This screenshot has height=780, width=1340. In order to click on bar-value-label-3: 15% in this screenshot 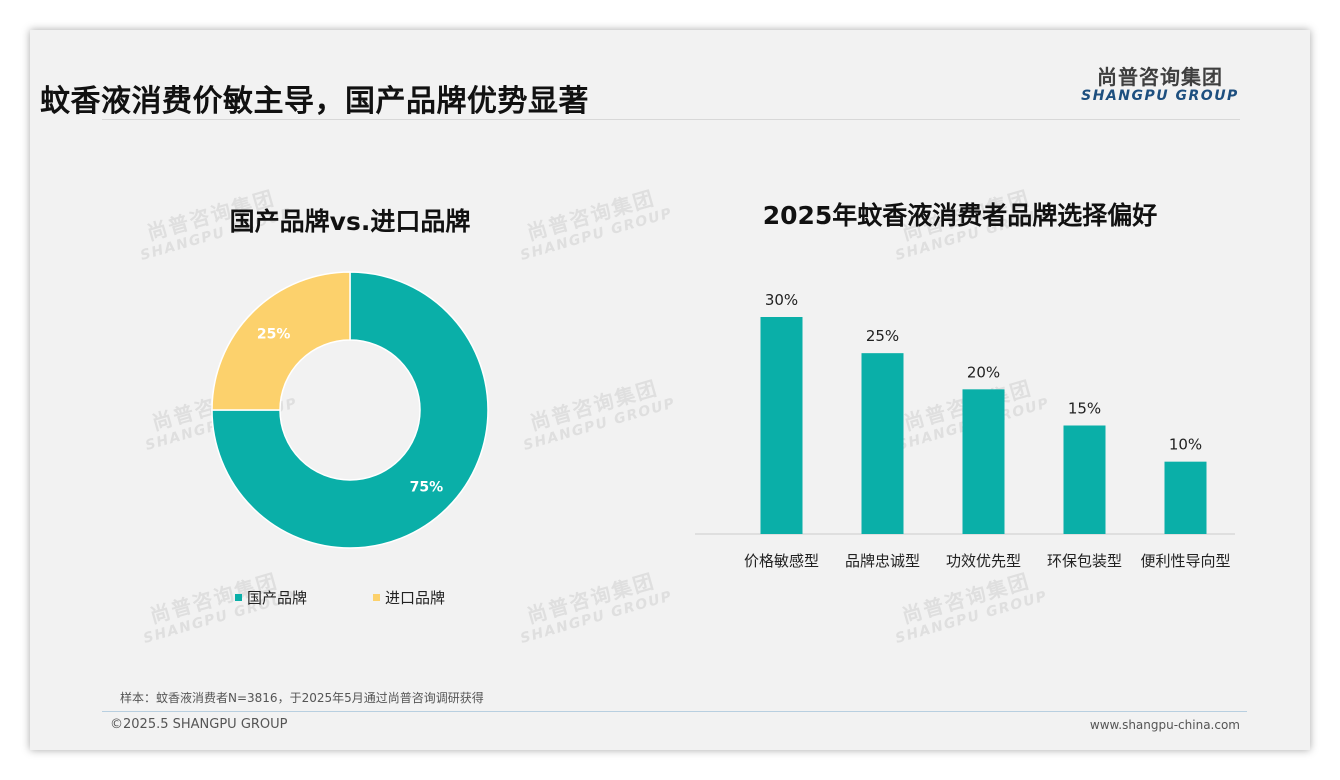, I will do `click(1084, 409)`.